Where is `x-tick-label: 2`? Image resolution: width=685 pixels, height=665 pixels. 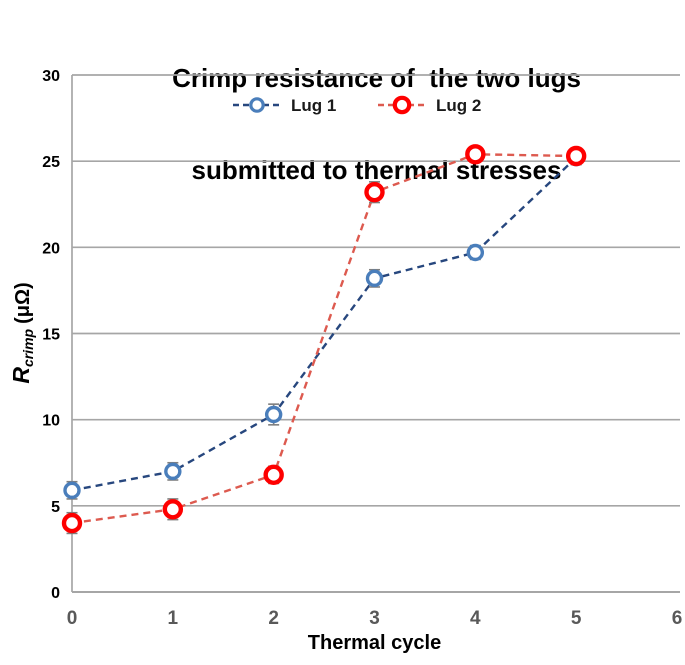 x-tick-label: 2 is located at coordinates (273, 618).